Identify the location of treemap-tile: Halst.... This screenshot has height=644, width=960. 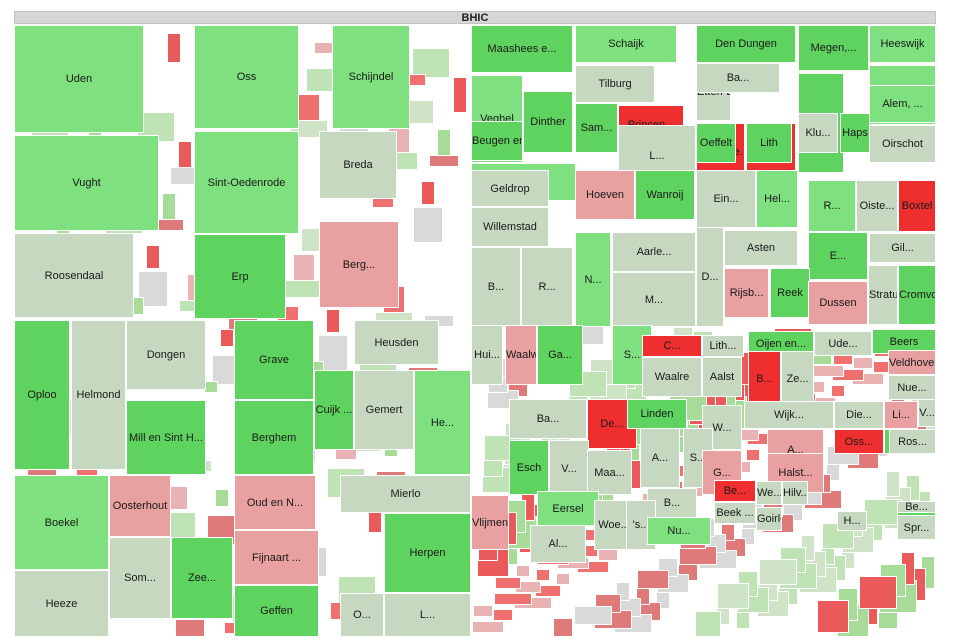
(795, 473).